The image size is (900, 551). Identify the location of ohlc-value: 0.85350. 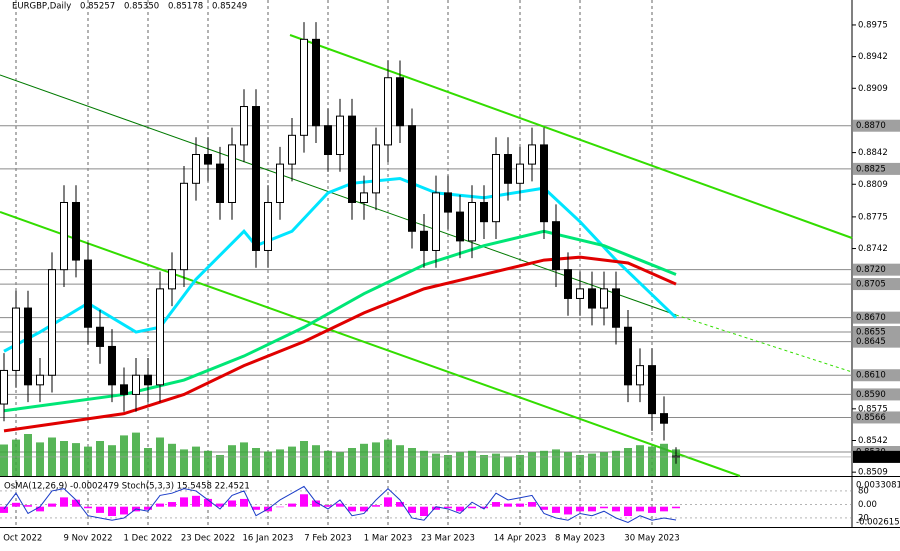
(141, 7).